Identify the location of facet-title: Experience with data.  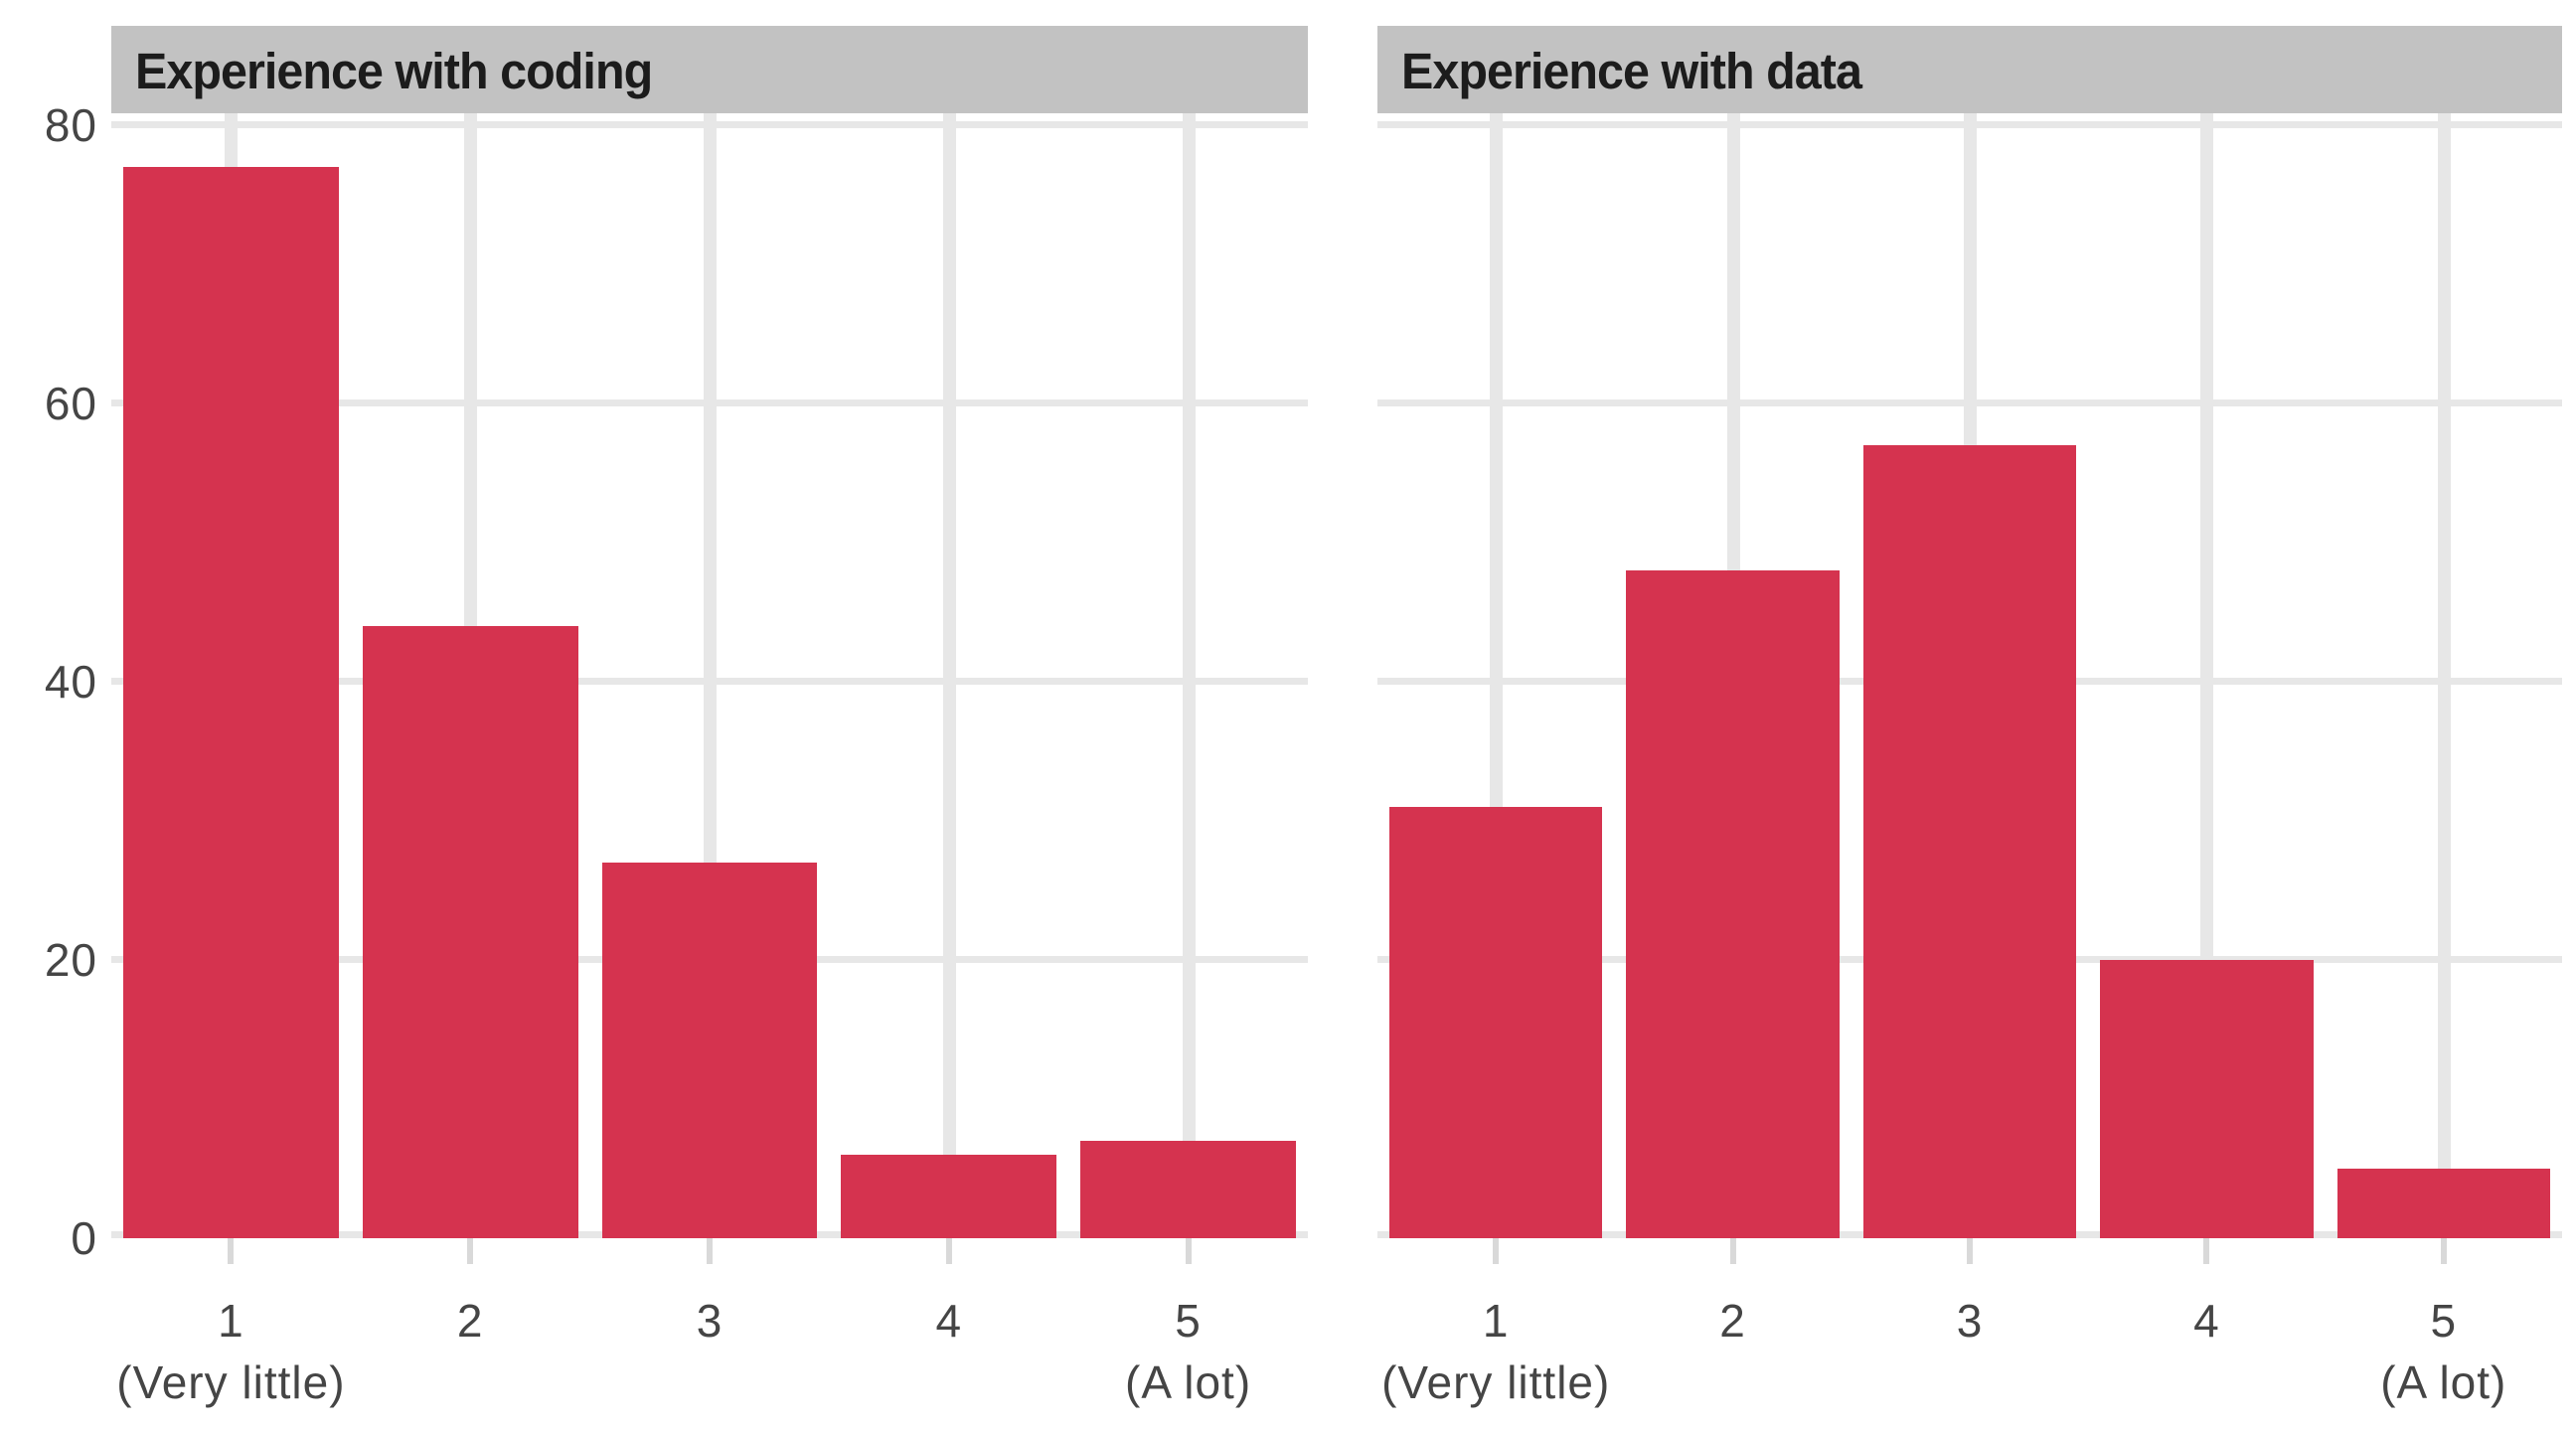
(1631, 71).